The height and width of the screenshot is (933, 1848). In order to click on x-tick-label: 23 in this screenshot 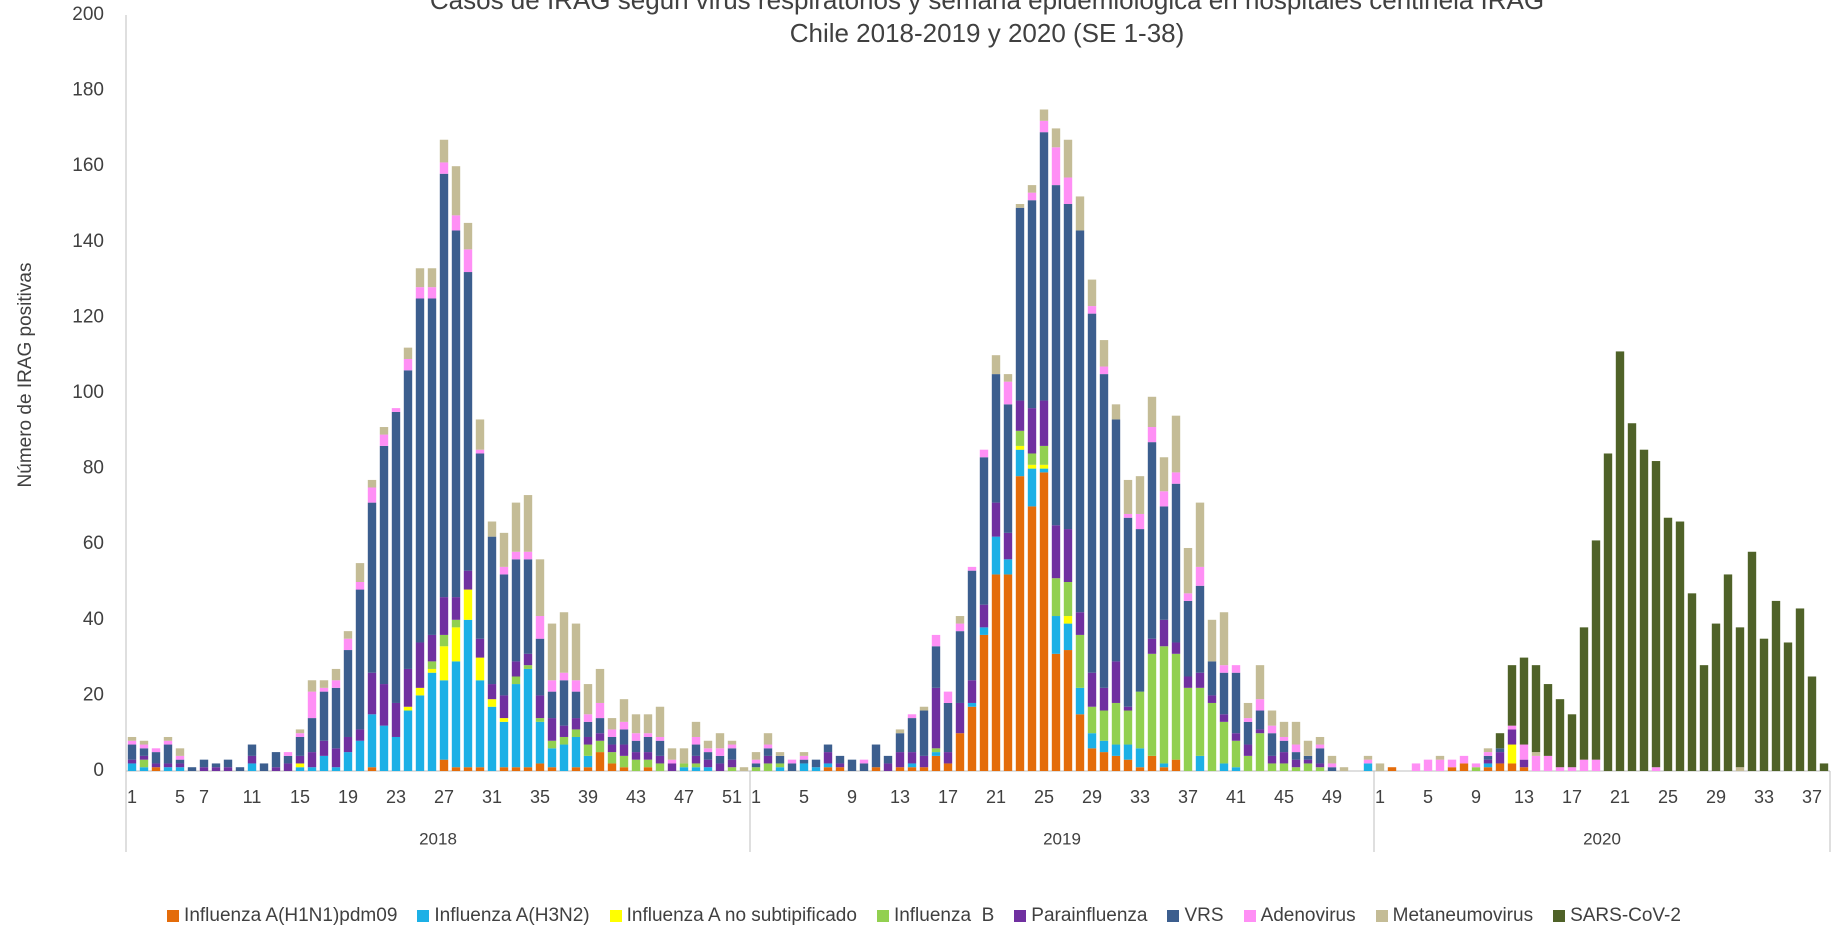, I will do `click(396, 797)`.